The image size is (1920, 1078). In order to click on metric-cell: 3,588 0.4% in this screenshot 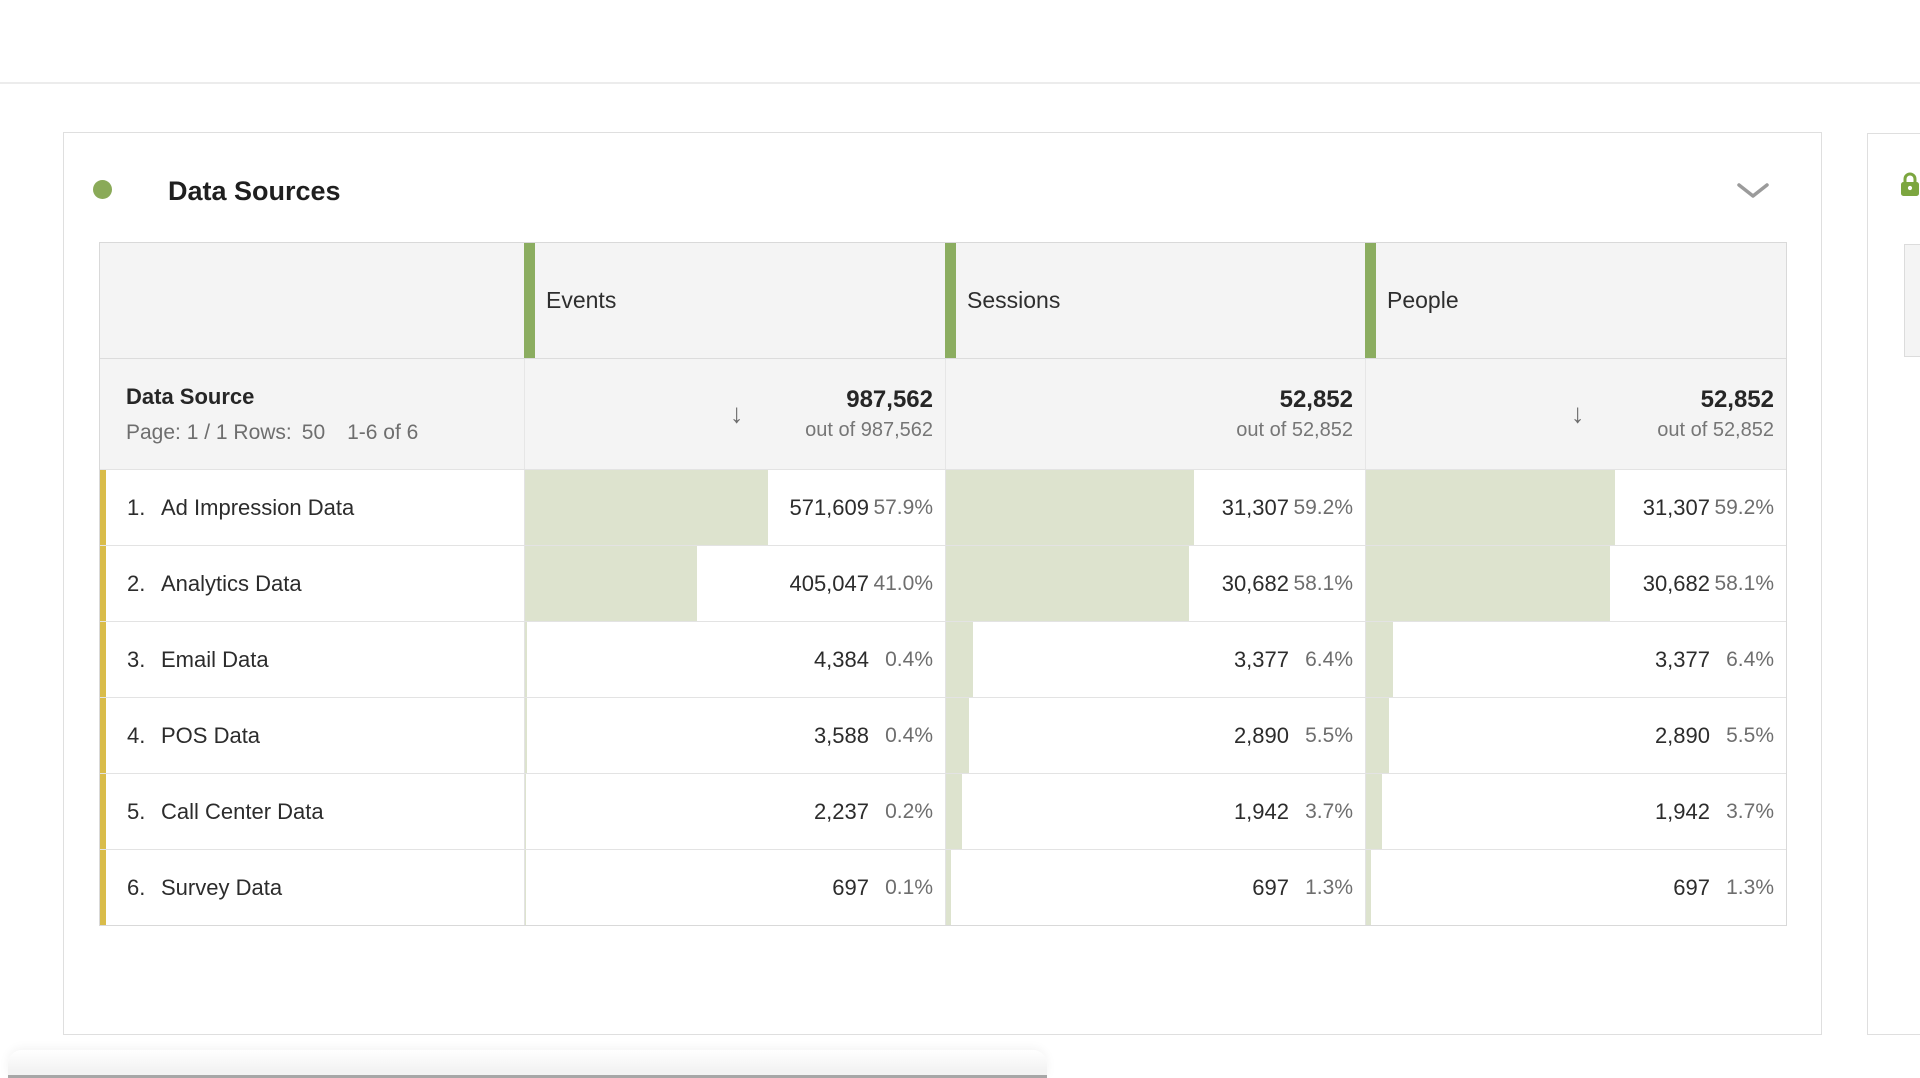, I will do `click(734, 735)`.